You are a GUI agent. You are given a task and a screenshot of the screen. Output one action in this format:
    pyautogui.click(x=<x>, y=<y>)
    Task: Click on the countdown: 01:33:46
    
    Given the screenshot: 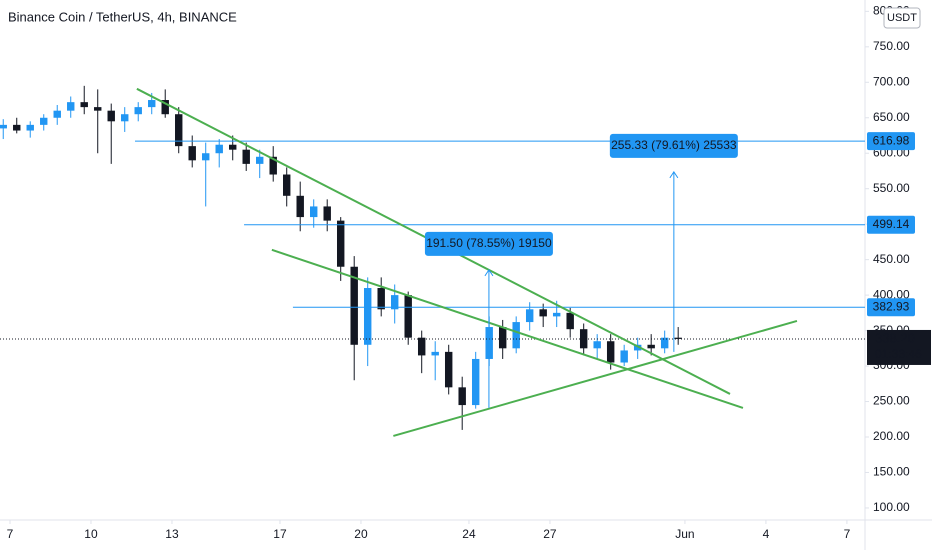 What is the action you would take?
    pyautogui.click(x=898, y=354)
    